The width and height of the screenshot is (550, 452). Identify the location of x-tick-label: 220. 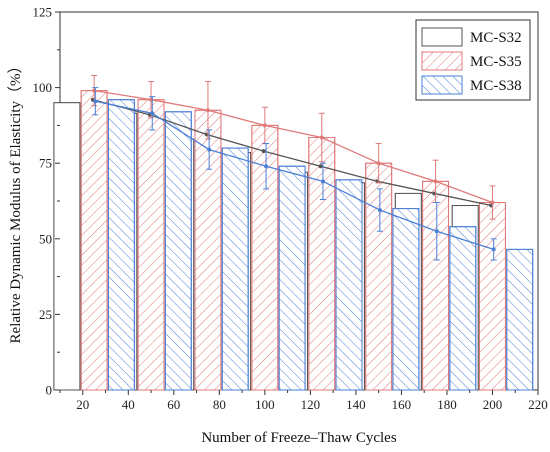
(538, 404).